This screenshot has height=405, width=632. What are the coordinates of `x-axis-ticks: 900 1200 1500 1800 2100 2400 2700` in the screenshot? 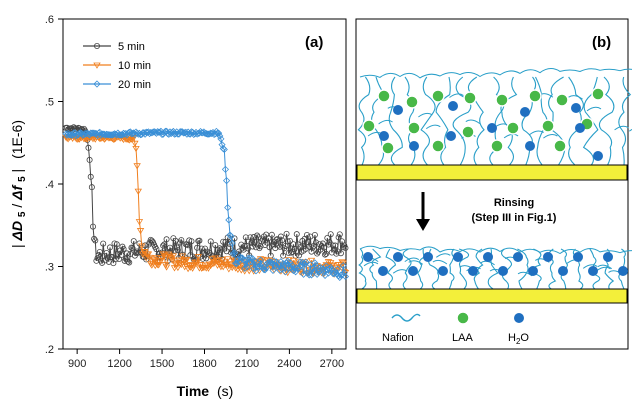 It's located at (206, 359).